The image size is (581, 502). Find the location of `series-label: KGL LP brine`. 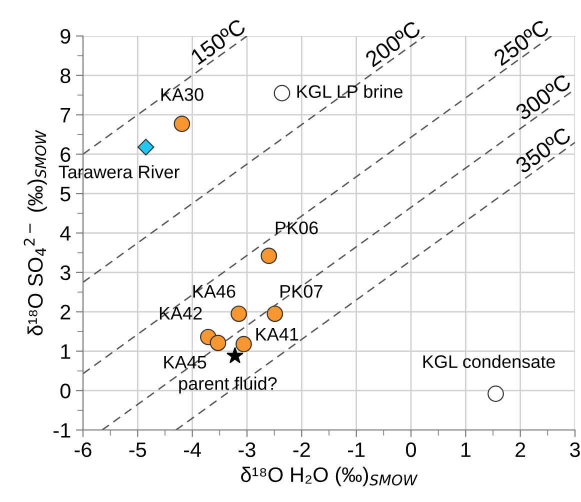

series-label: KGL LP brine is located at coordinates (349, 91).